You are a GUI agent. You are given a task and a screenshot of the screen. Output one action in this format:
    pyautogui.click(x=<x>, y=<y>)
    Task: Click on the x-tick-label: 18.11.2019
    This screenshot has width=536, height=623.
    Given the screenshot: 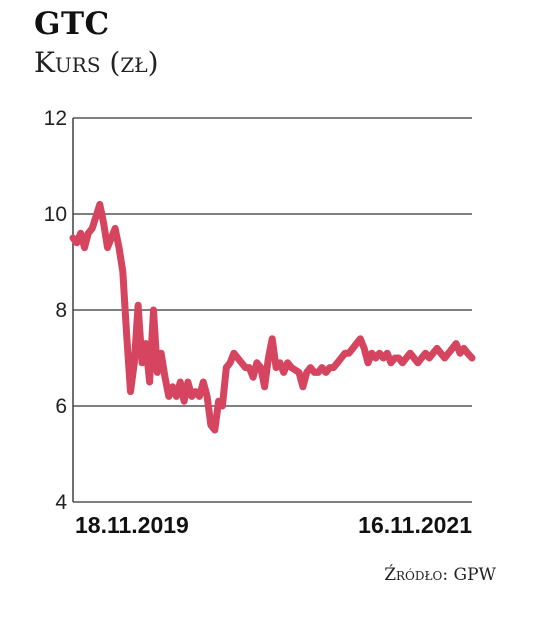 What is the action you would take?
    pyautogui.click(x=132, y=525)
    